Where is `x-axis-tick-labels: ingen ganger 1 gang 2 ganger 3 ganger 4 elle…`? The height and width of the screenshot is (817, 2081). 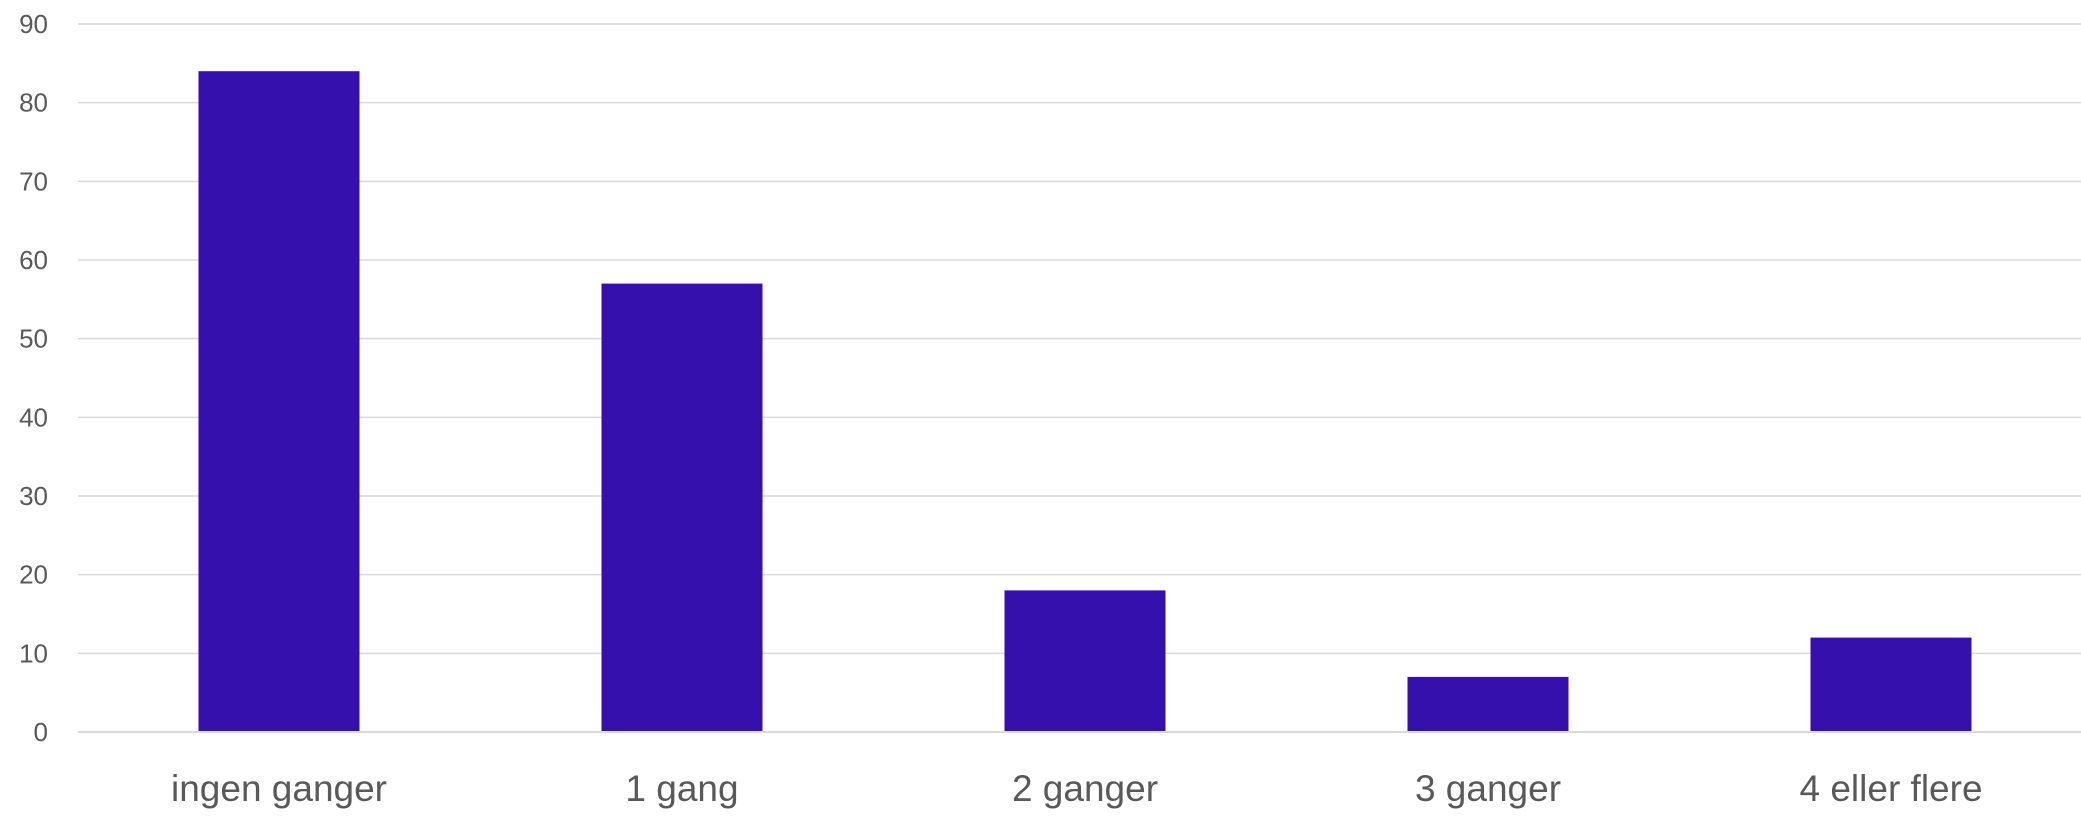 x-axis-tick-labels: ingen ganger 1 gang 2 ganger 3 ganger 4 elle… is located at coordinates (1077, 788).